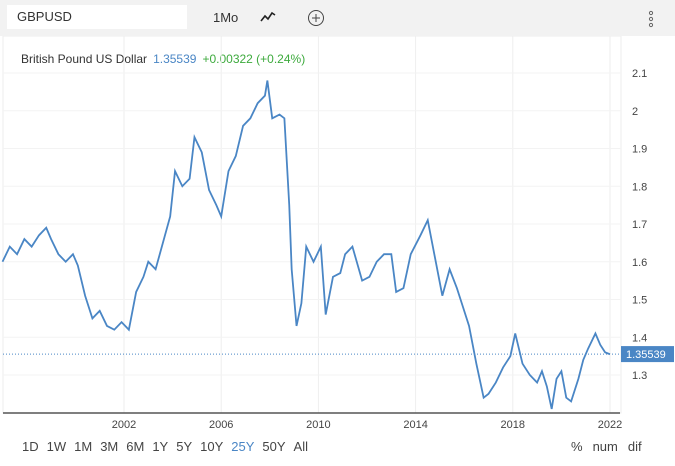  What do you see at coordinates (274, 446) in the screenshot?
I see `range-50y: 50Y` at bounding box center [274, 446].